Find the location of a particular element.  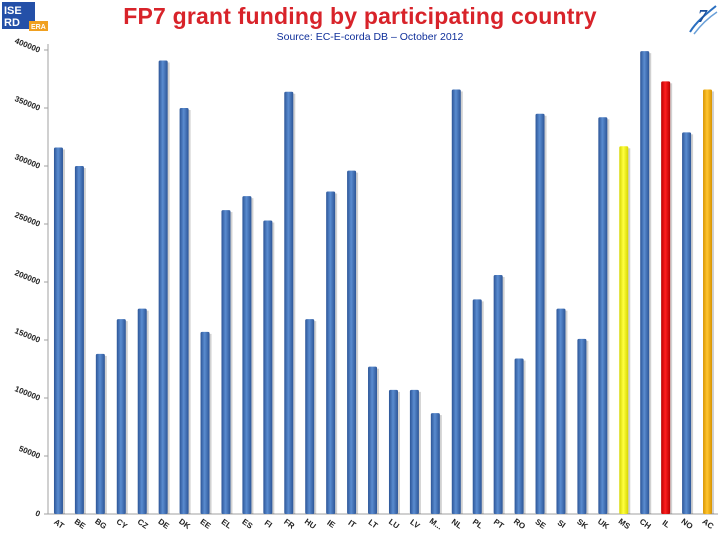

y-tick-label: 200000 is located at coordinates (27, 277).